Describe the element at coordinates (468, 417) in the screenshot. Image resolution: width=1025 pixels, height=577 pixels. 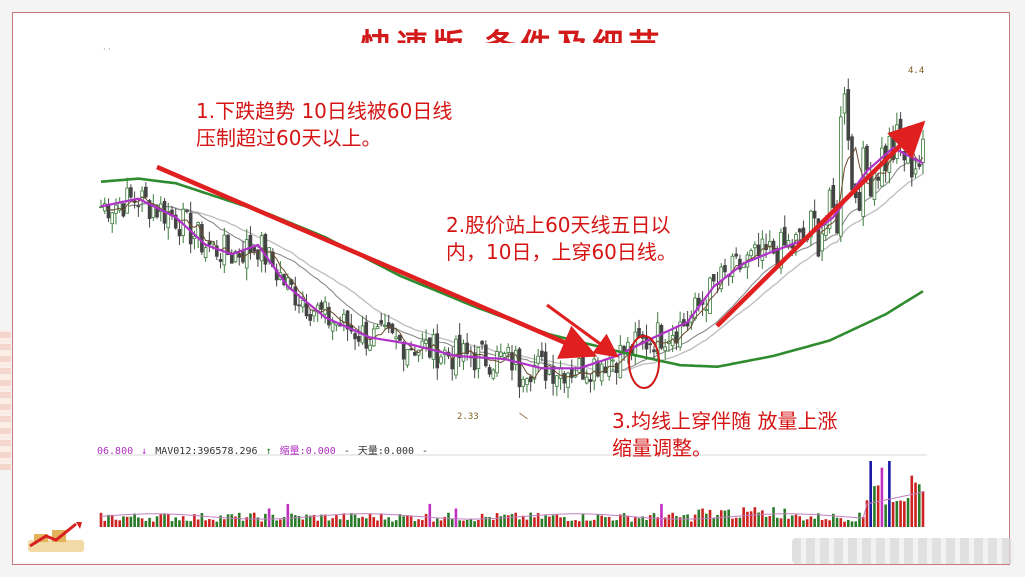
I see `low-price-label: 2.33` at that location.